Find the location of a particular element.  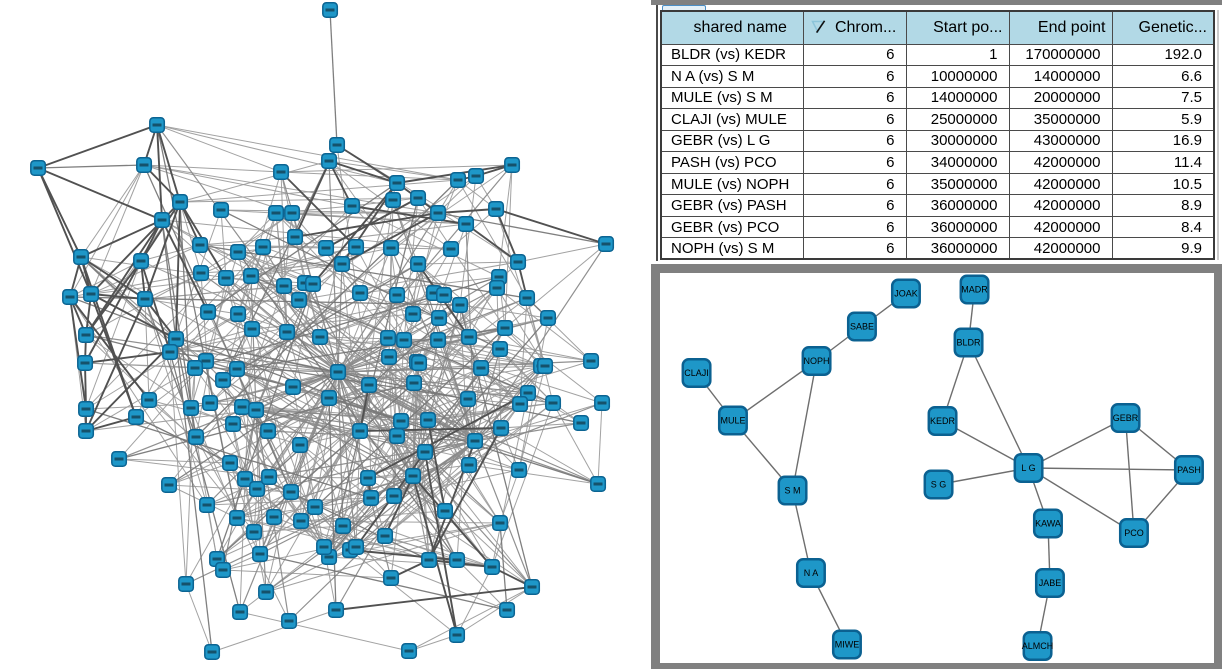

svg-text: S M is located at coordinates (792, 491).